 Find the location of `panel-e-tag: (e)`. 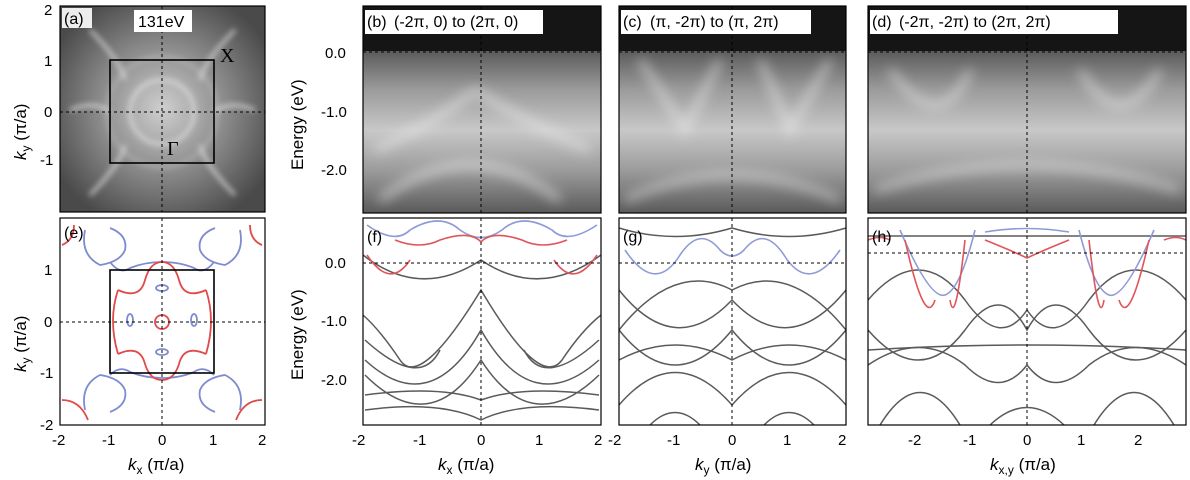

panel-e-tag: (e) is located at coordinates (74, 233).